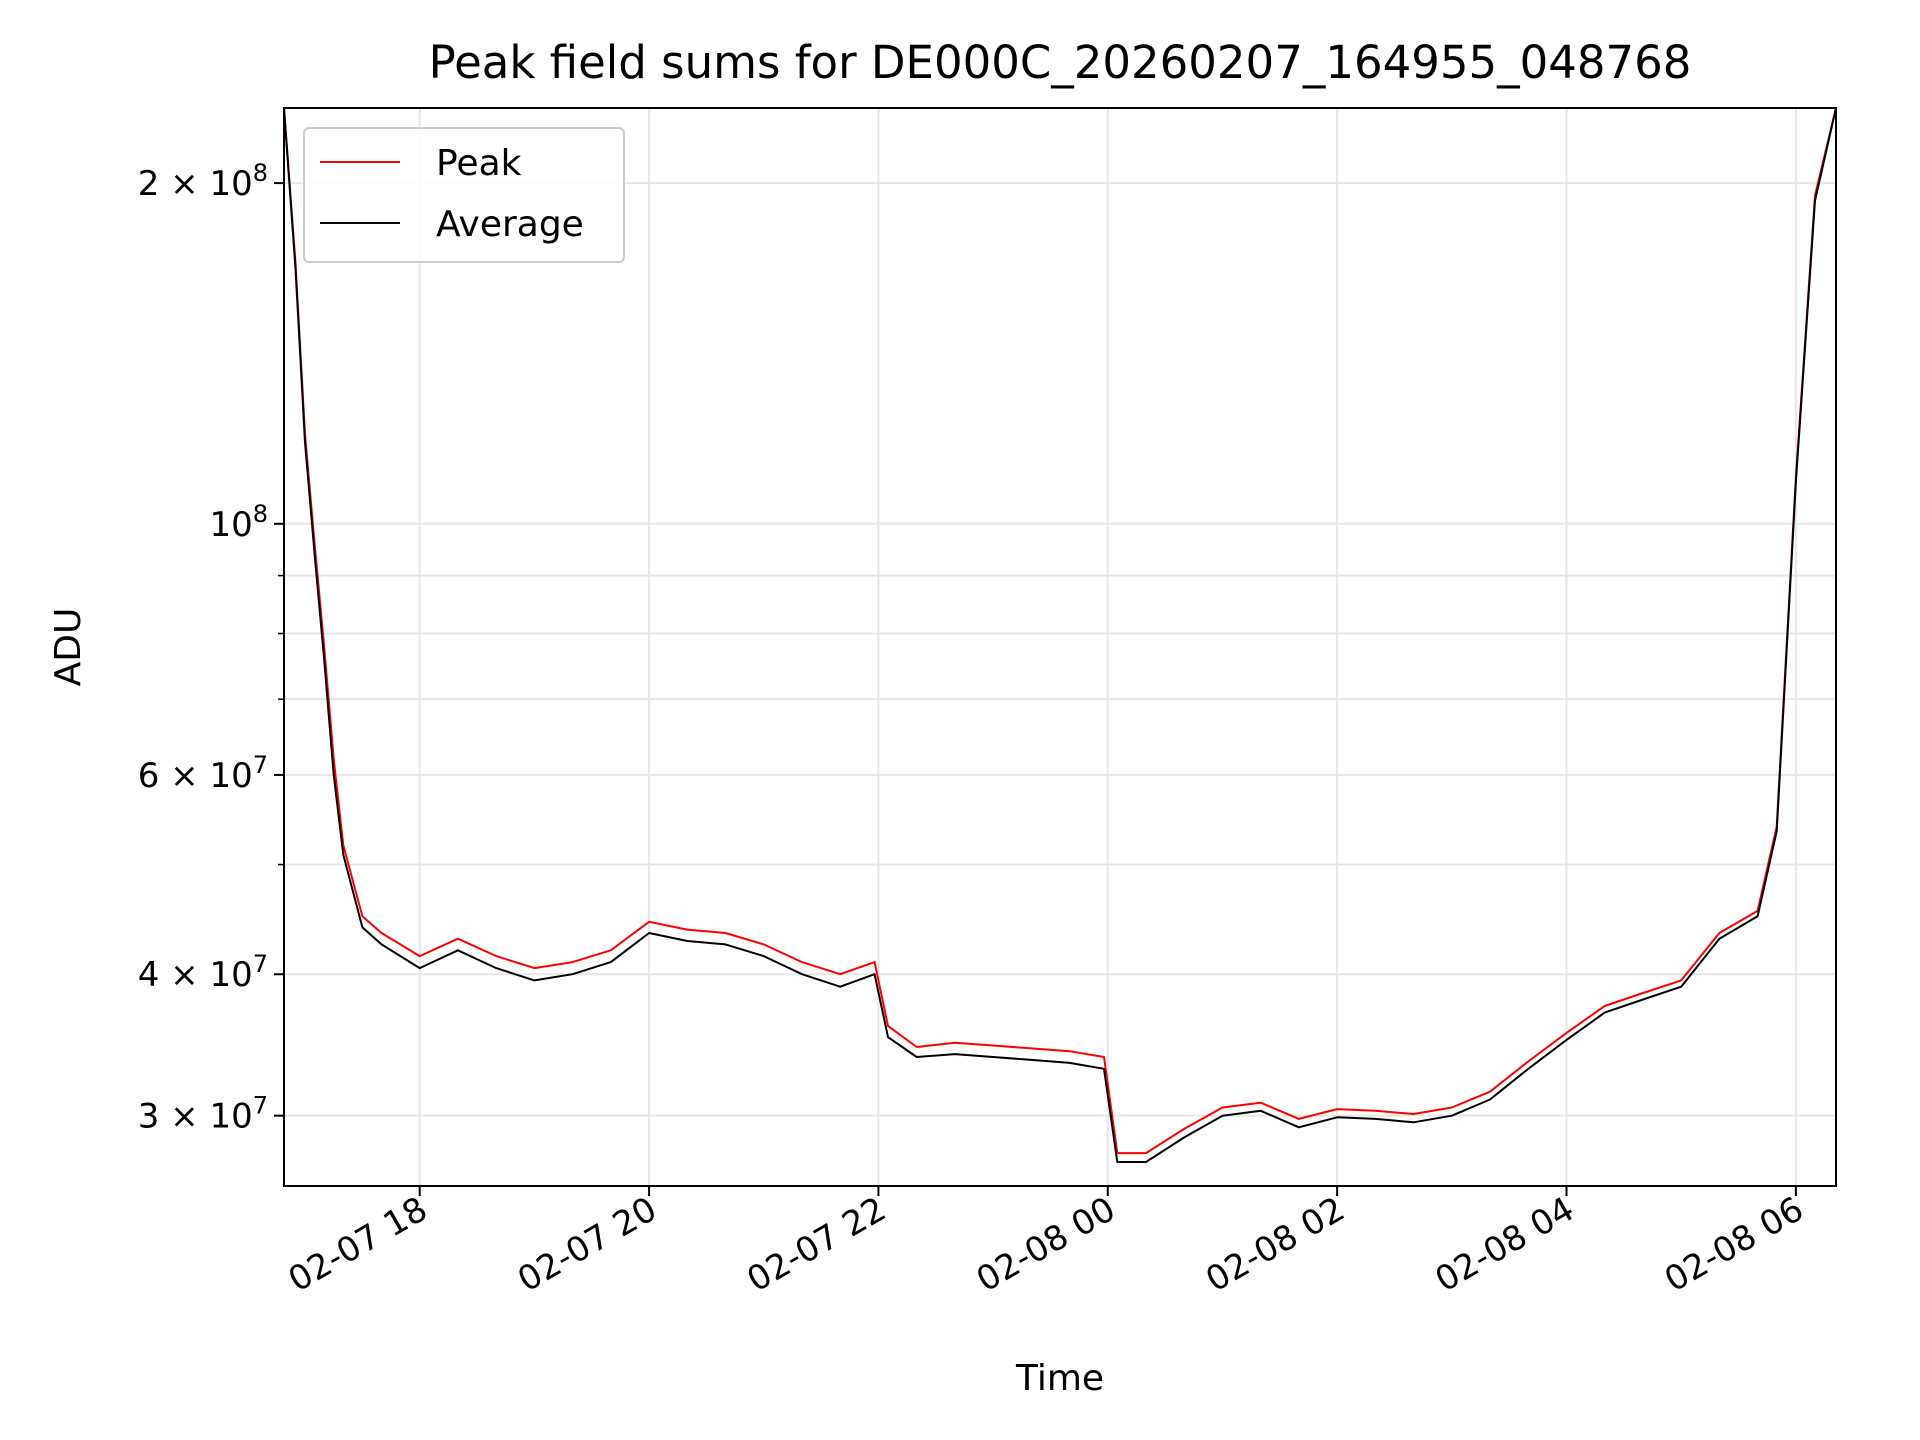  Describe the element at coordinates (1734, 1244) in the screenshot. I see `x-tick-label: 02-08 06` at that location.